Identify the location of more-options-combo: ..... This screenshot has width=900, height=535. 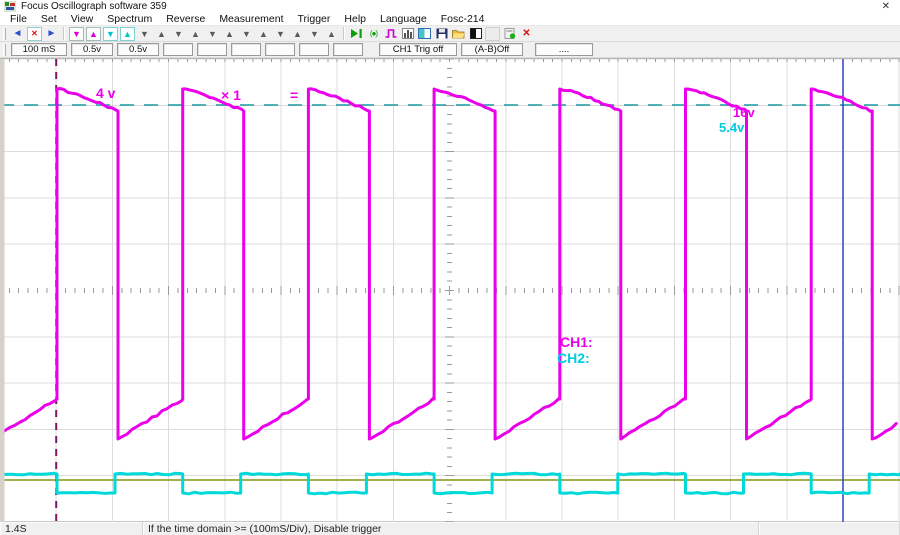
(564, 49).